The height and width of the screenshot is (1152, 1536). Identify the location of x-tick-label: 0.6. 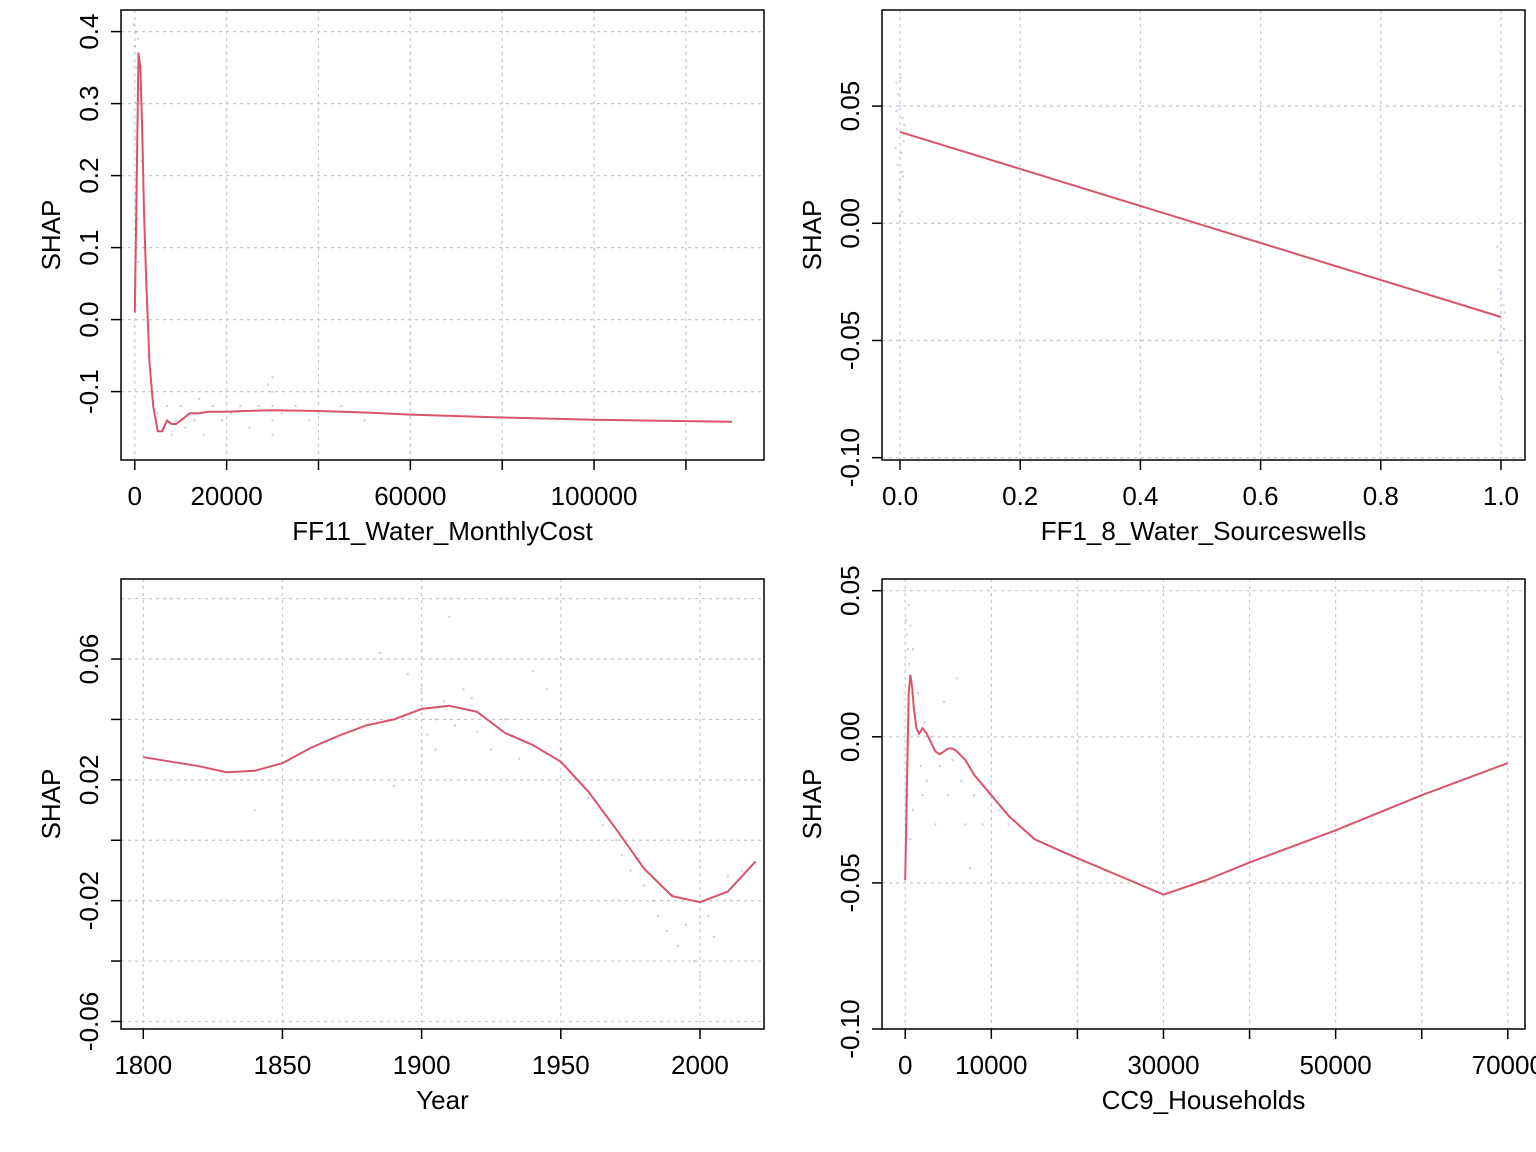
(1261, 496).